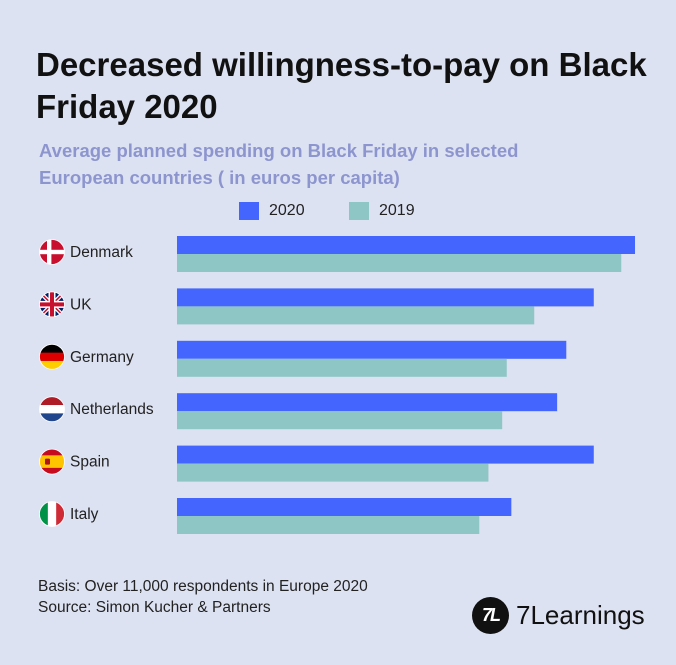 This screenshot has width=676, height=665. Describe the element at coordinates (397, 210) in the screenshot. I see `legend-label-2019: 2019` at that location.